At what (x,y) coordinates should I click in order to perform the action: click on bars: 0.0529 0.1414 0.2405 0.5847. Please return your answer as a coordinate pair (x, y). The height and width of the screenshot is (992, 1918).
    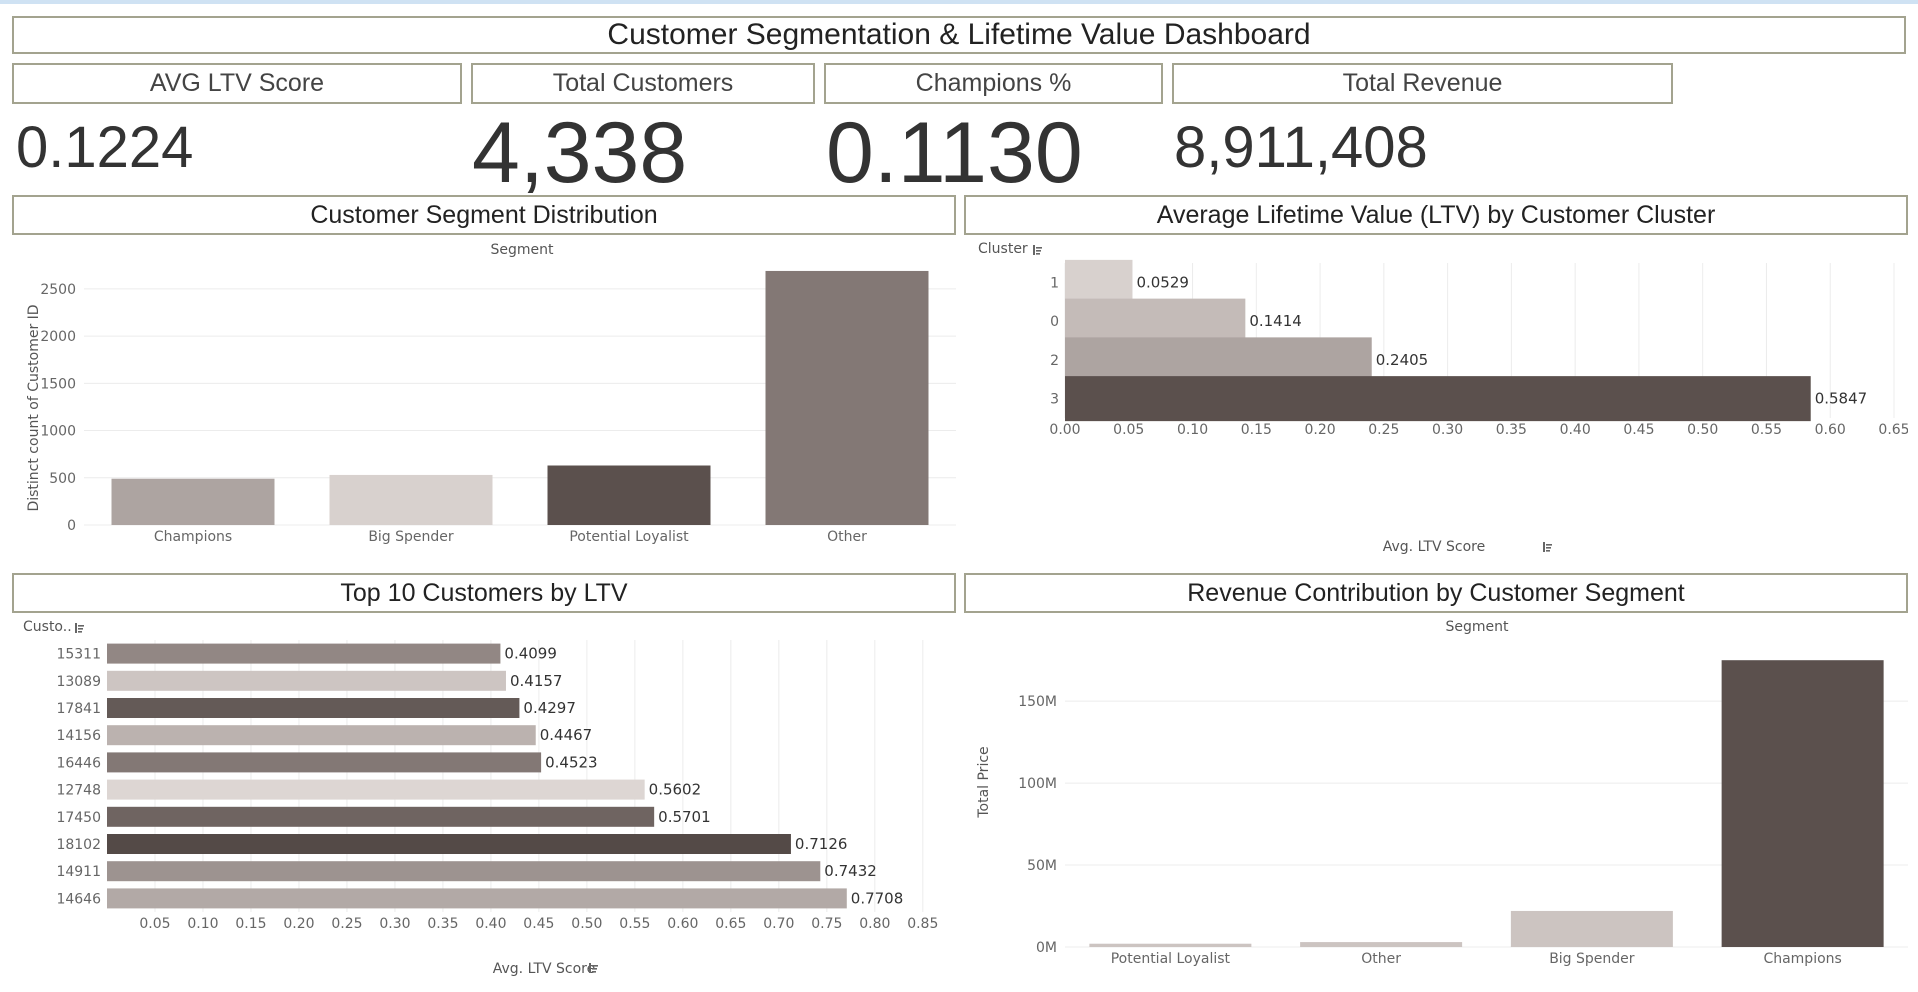
    Looking at the image, I should click on (1466, 340).